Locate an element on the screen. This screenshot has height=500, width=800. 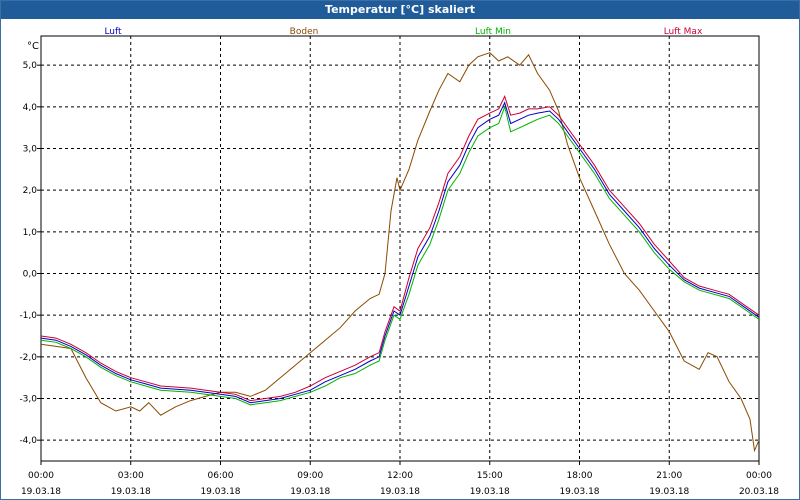
legend-item: Boden is located at coordinates (304, 32).